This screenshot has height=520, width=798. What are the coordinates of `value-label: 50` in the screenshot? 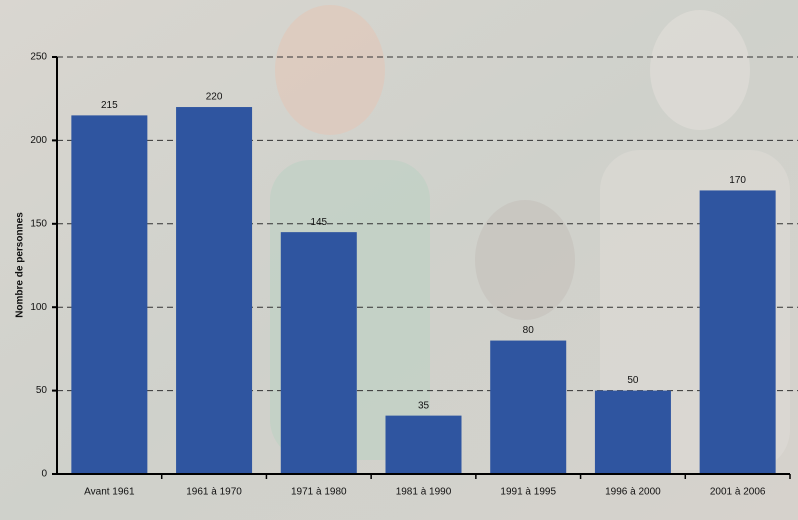 It's located at (633, 380).